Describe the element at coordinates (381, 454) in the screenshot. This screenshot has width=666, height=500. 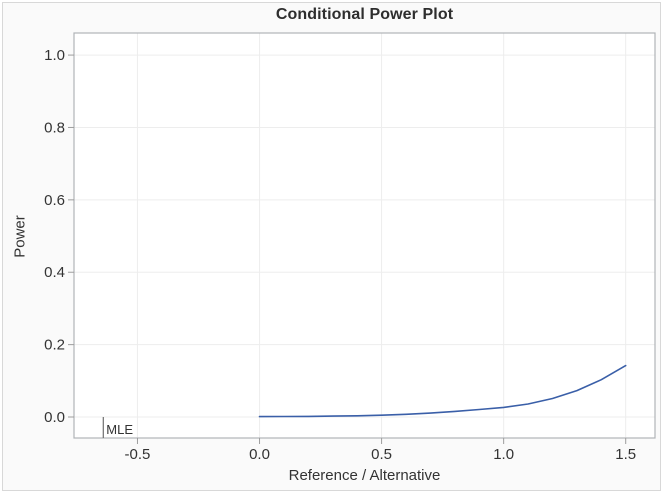
I see `x-tick-label: 0.5` at that location.